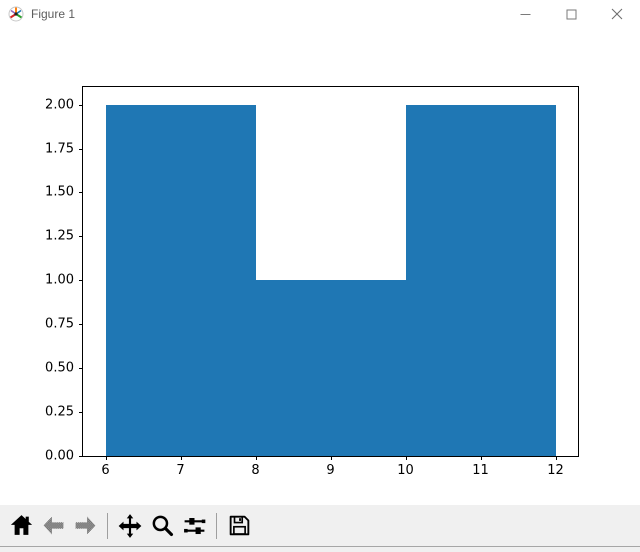 This screenshot has height=552, width=640. What do you see at coordinates (405, 470) in the screenshot?
I see `x-tick-label: 10` at bounding box center [405, 470].